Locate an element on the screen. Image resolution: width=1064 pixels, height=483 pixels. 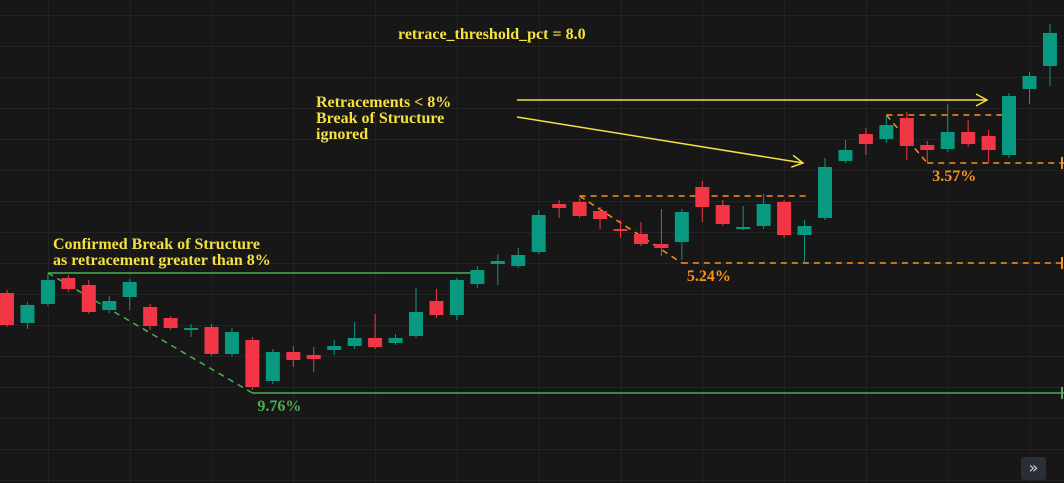
retracement-label: 5.24% is located at coordinates (709, 276).